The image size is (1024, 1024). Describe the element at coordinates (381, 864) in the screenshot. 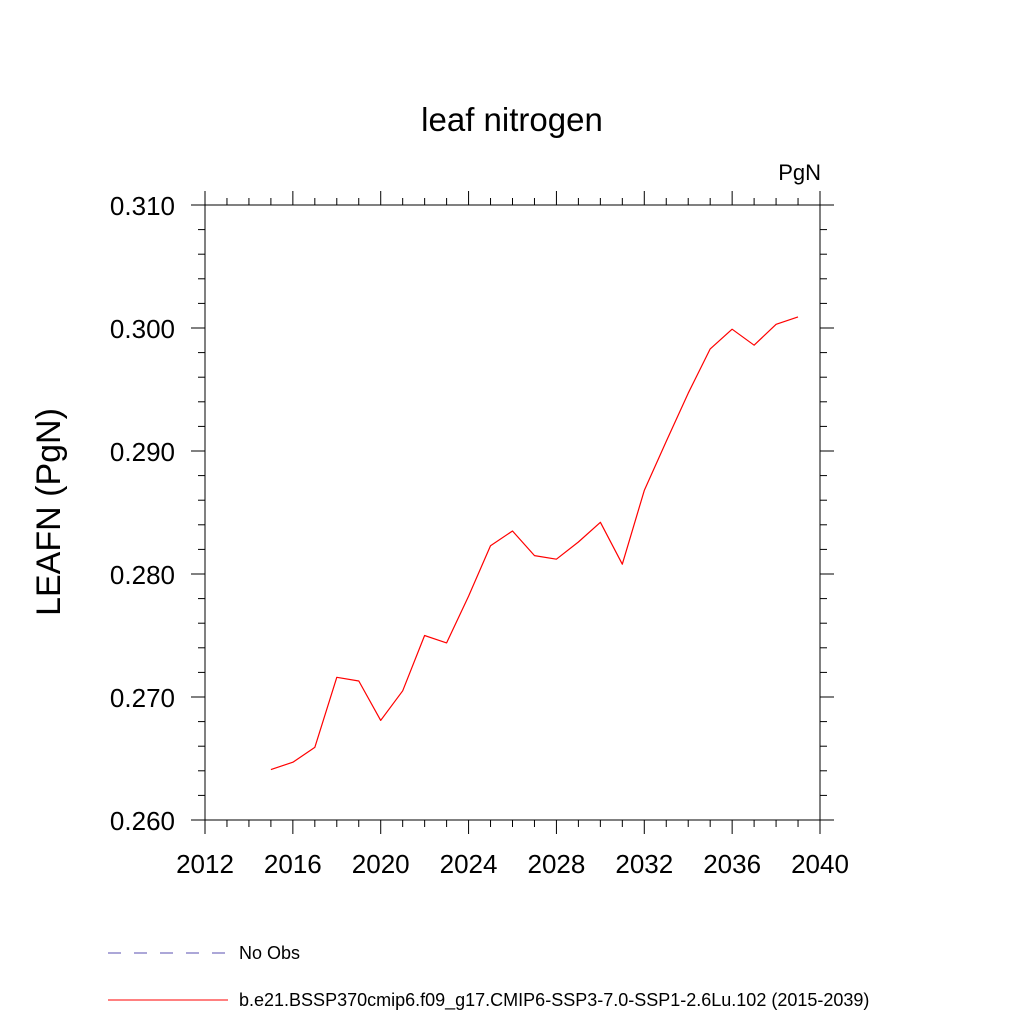

I see `x-tick-label: 2020` at that location.